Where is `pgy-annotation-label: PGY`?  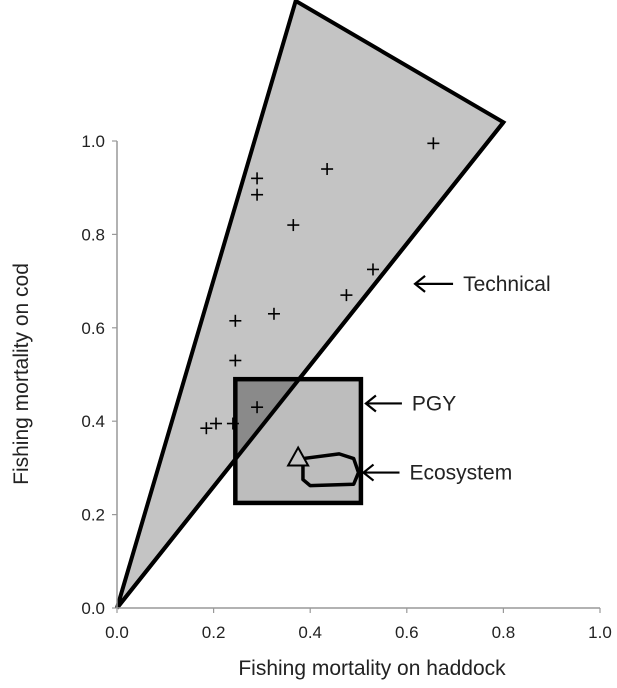
pgy-annotation-label: PGY is located at coordinates (434, 403).